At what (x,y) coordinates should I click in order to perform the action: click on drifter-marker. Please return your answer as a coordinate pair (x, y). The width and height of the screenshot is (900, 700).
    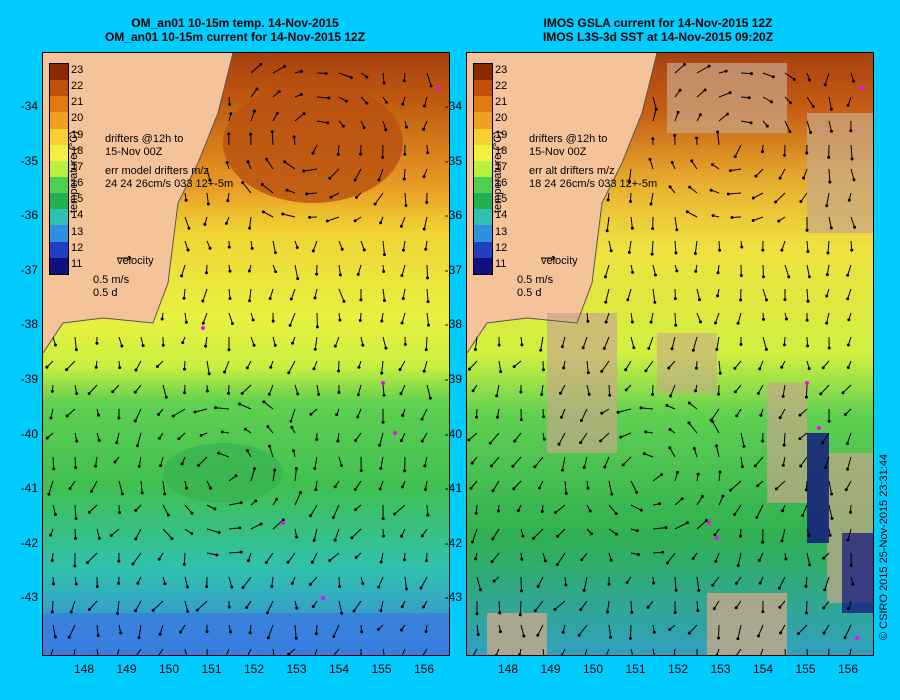
    Looking at the image, I should click on (283, 523).